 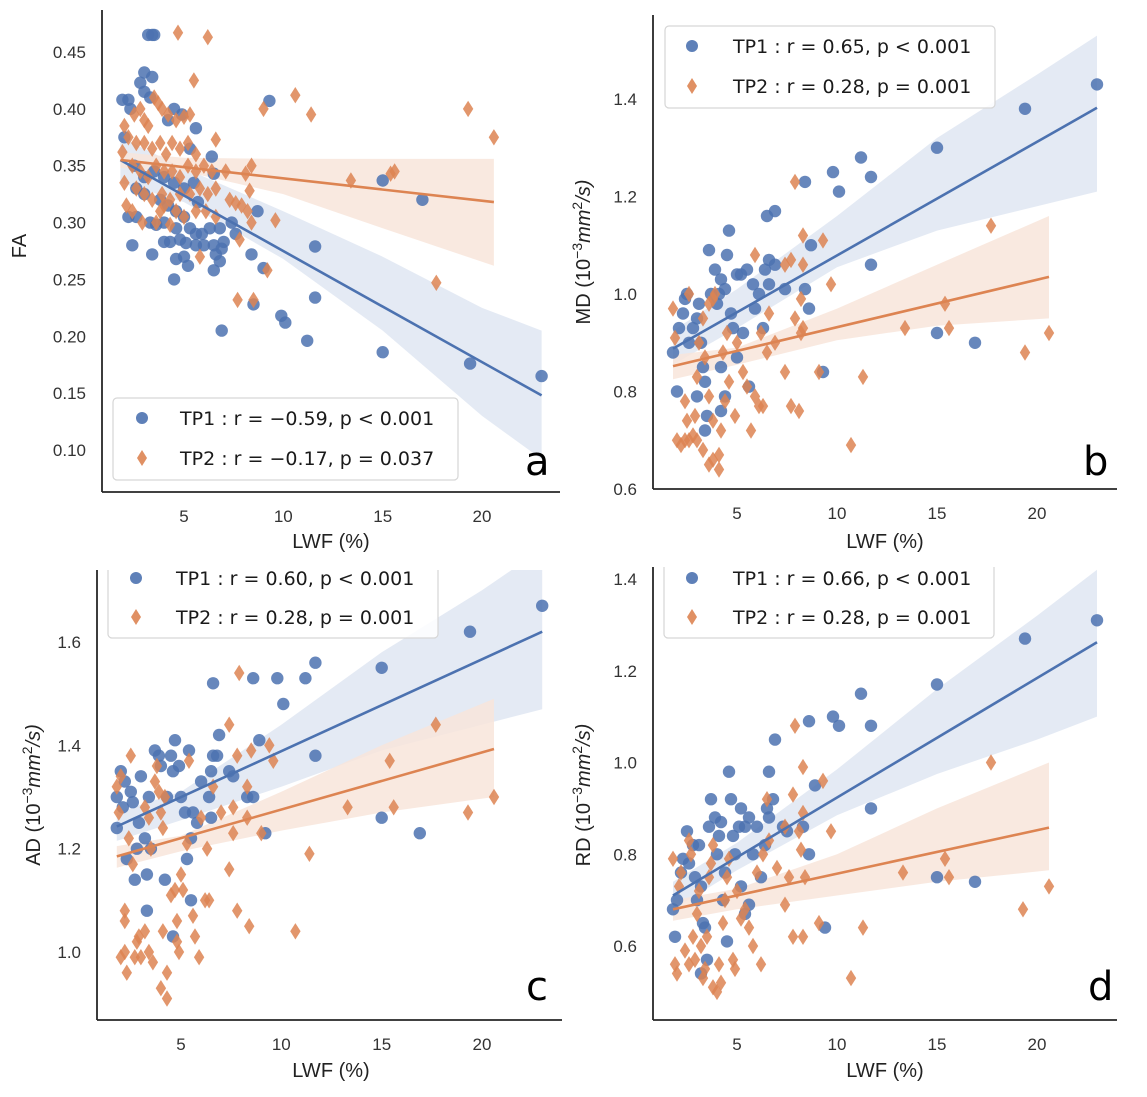 I want to click on y-axis-label: AD (10−3mm2/s), so click(x=32, y=795).